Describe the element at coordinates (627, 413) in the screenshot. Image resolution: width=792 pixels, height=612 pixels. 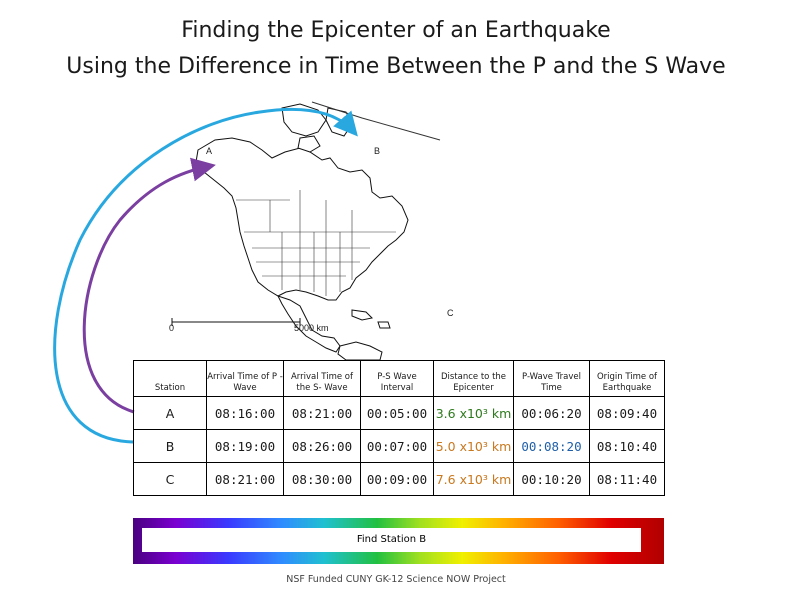
I see `origin-cell: 08:09:40` at that location.